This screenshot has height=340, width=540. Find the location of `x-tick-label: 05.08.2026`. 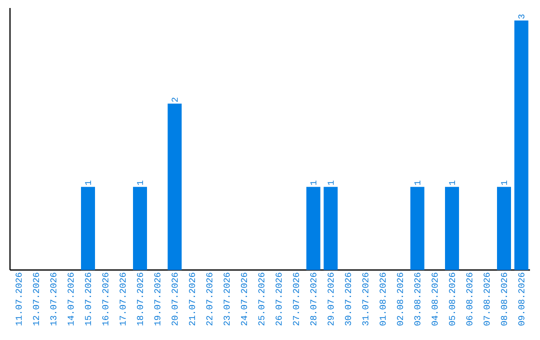

x-tick-label: 05.08.2026 is located at coordinates (452, 299).